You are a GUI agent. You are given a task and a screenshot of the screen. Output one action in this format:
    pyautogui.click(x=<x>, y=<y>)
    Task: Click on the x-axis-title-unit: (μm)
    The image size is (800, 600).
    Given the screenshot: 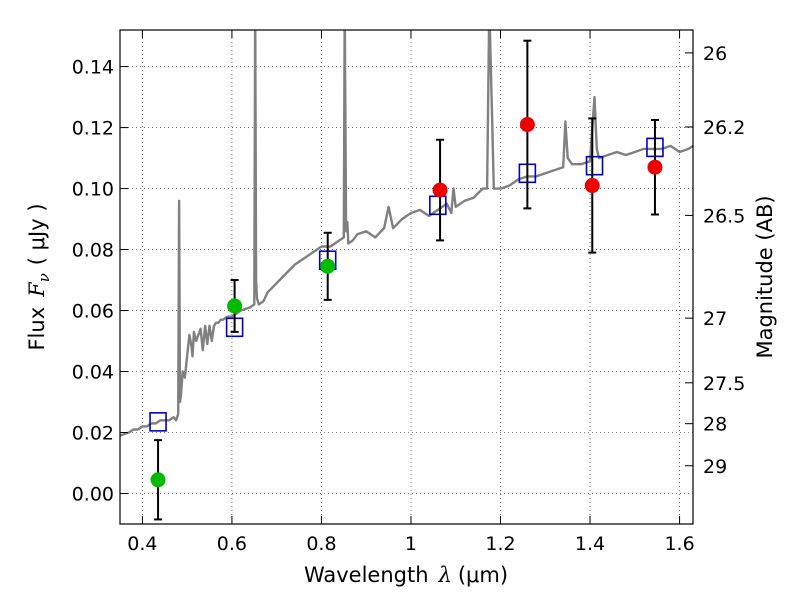 What is the action you would take?
    pyautogui.click(x=483, y=575)
    